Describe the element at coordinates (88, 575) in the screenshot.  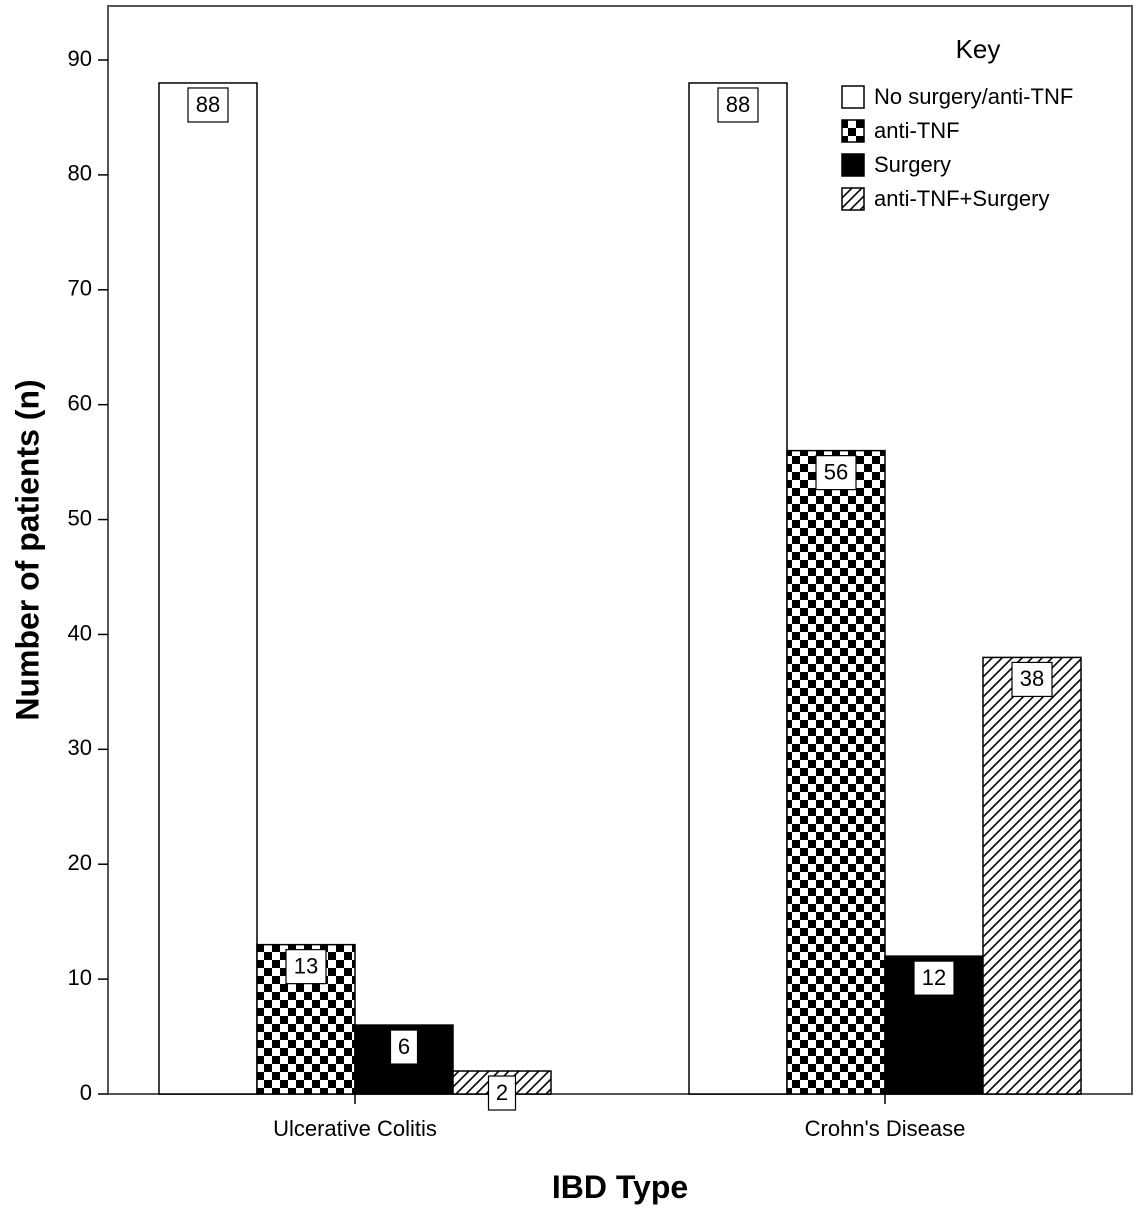
I see `y-axis: 0 10 20 30 40 50 60 70 80 90` at that location.